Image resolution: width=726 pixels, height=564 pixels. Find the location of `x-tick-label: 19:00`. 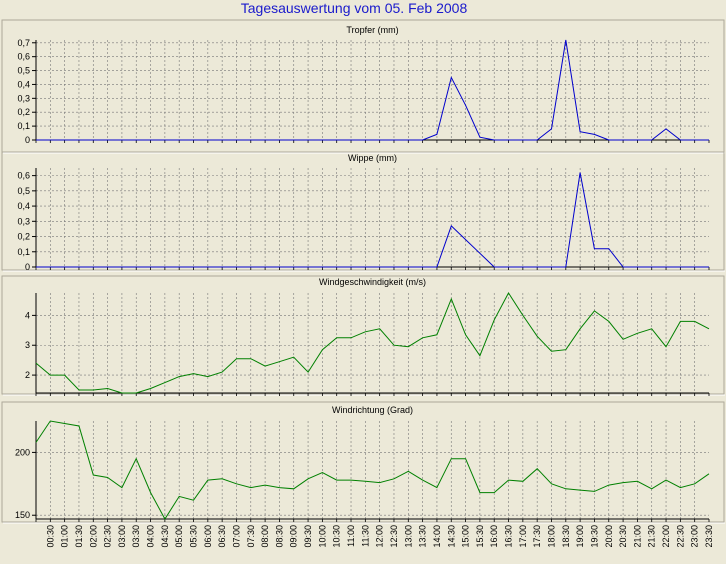

x-tick-label: 19:00 is located at coordinates (580, 536).